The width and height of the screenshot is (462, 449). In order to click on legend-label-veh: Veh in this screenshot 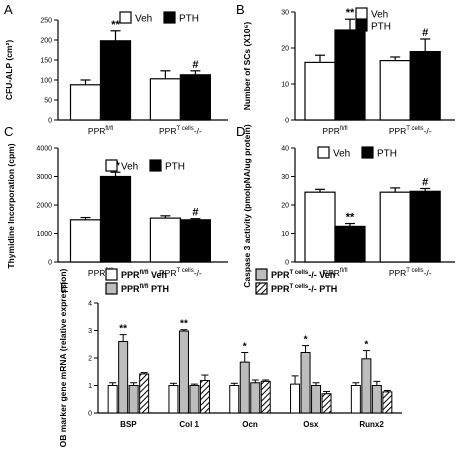, I will do `click(379, 15)`.